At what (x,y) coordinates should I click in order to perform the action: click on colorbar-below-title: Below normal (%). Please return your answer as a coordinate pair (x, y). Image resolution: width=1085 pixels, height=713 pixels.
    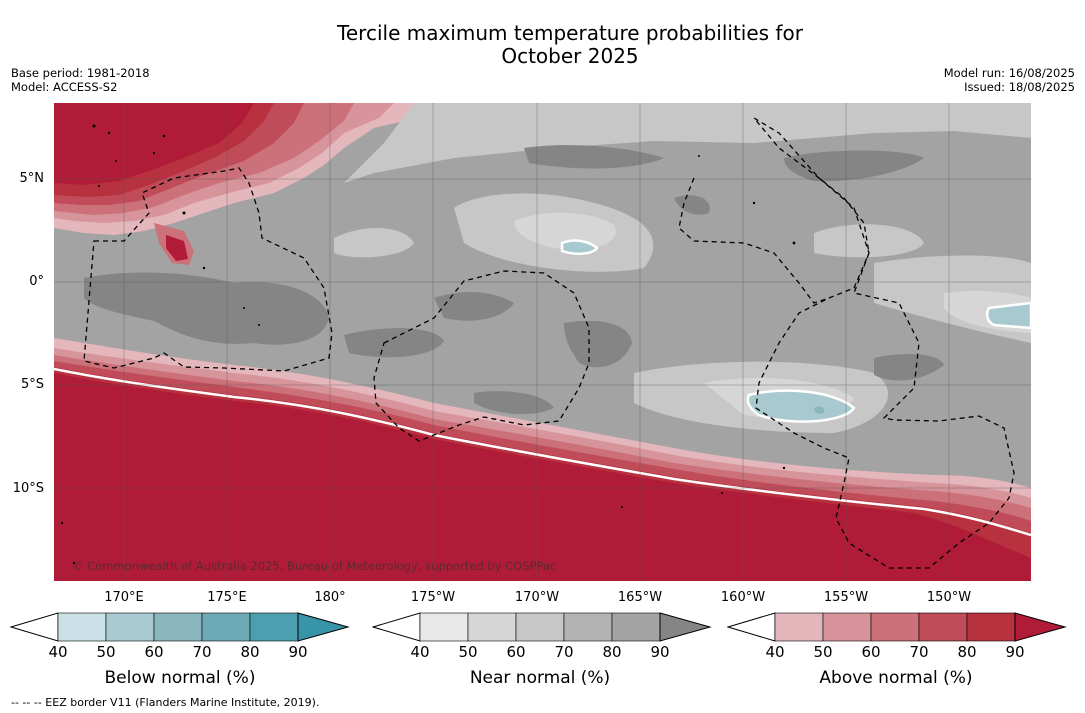
    Looking at the image, I should click on (180, 678).